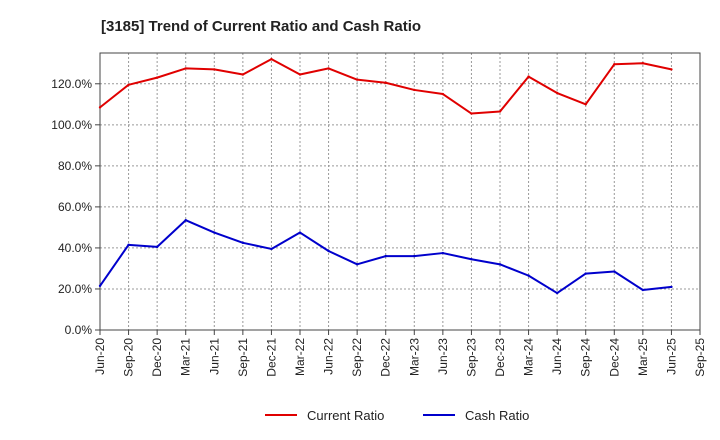 The height and width of the screenshot is (440, 720). I want to click on y-tick-label: 60.0%, so click(75, 207).